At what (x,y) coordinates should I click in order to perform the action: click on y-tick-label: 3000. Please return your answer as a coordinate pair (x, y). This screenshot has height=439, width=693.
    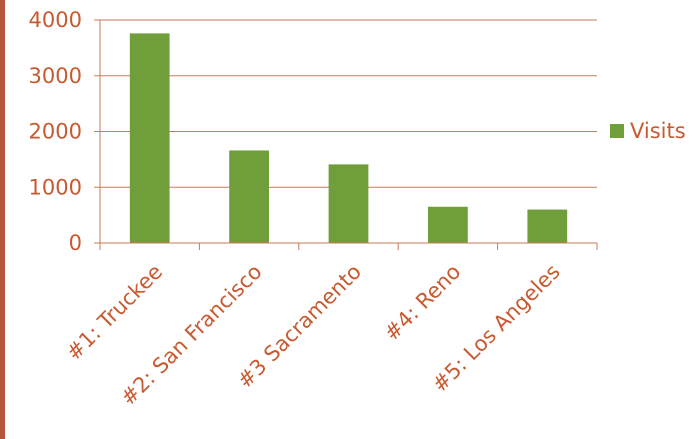
    Looking at the image, I should click on (55, 76).